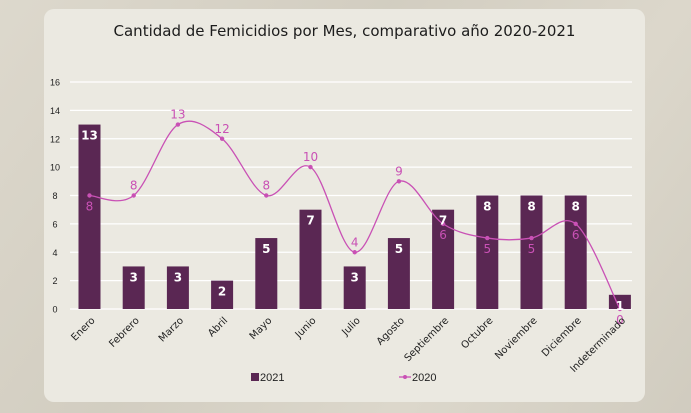 This screenshot has width=691, height=413. What do you see at coordinates (55, 168) in the screenshot?
I see `y-tick-label: 10` at bounding box center [55, 168].